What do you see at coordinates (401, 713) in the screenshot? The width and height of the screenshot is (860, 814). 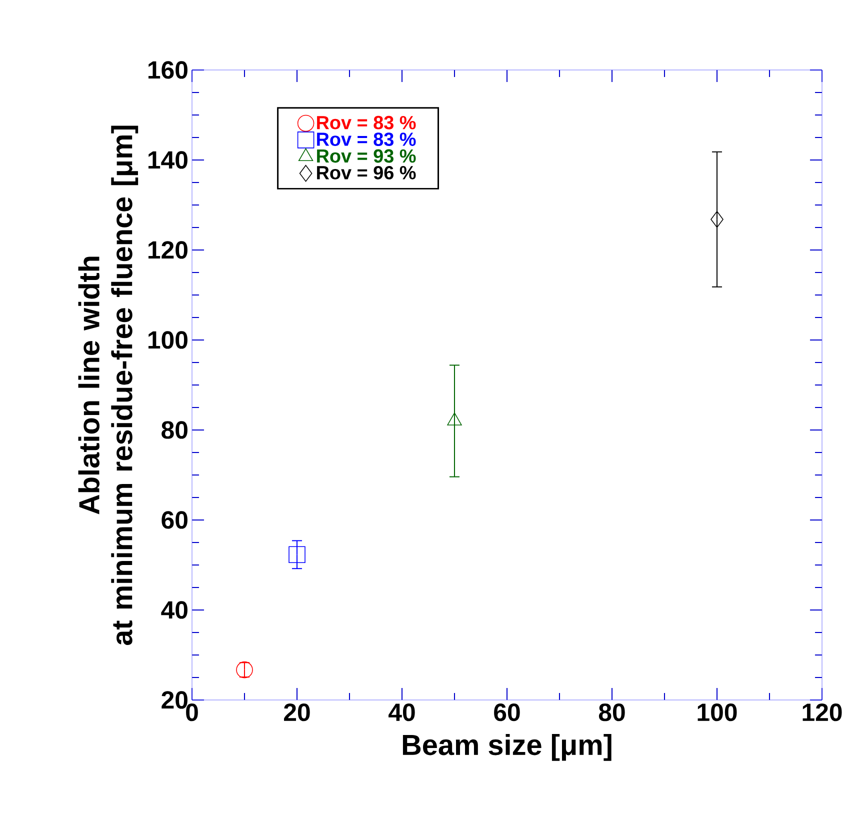 I see `x-tick-label: 40` at bounding box center [401, 713].